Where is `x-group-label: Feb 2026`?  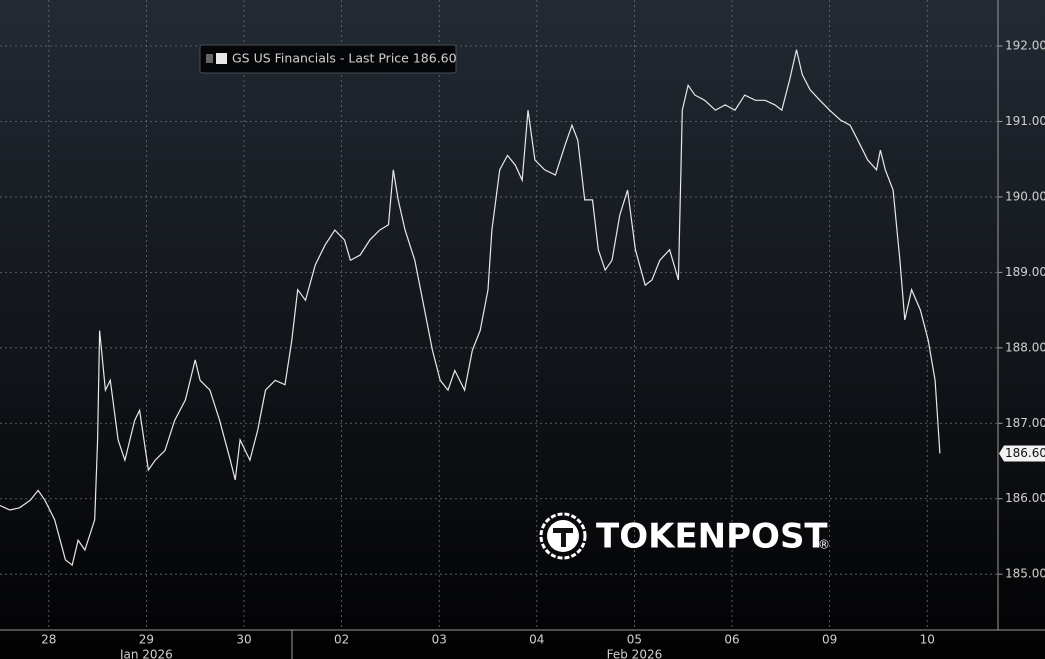
x-group-label: Feb 2026 is located at coordinates (635, 653).